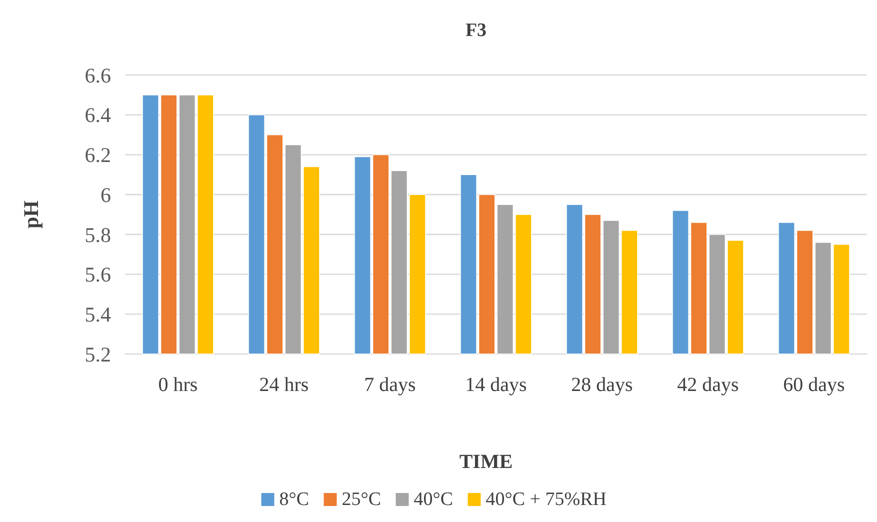 This screenshot has height=522, width=877. What do you see at coordinates (390, 385) in the screenshot?
I see `x-tick-label: 7 days` at bounding box center [390, 385].